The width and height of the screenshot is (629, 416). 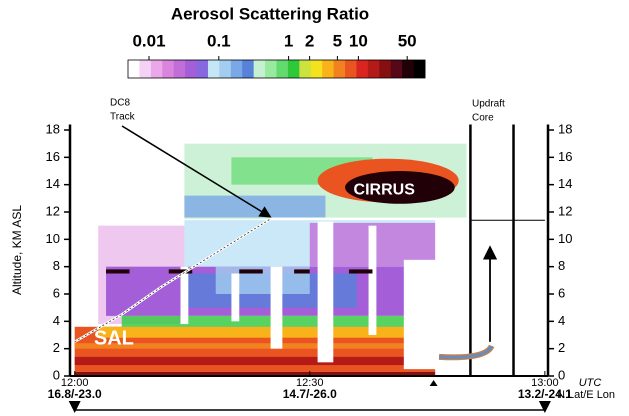 I want to click on colorbar-tick-label: 1, so click(x=288, y=40).